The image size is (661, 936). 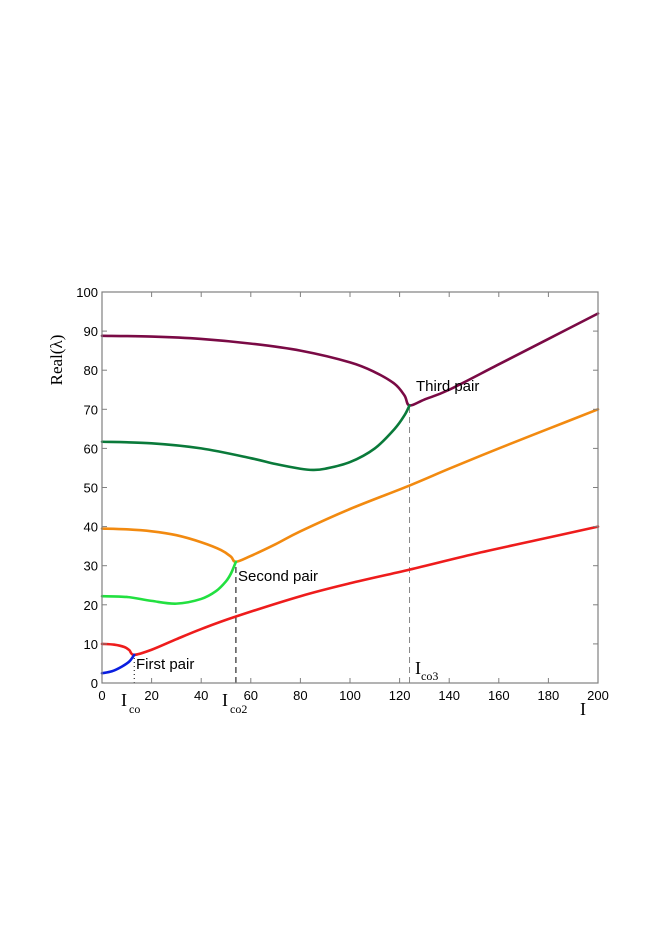 I want to click on ico-marker-label: I co, so click(x=130, y=703).